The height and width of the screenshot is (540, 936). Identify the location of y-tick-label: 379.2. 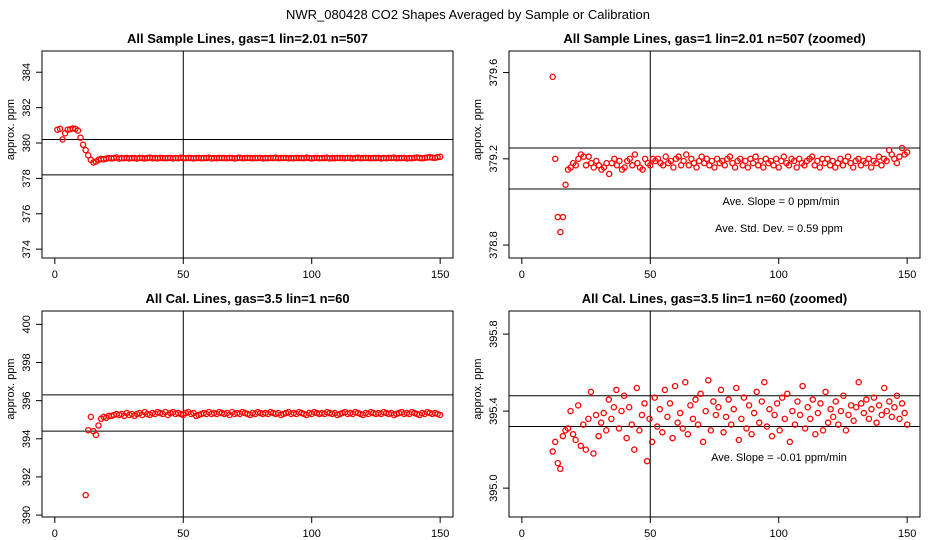
(494, 159).